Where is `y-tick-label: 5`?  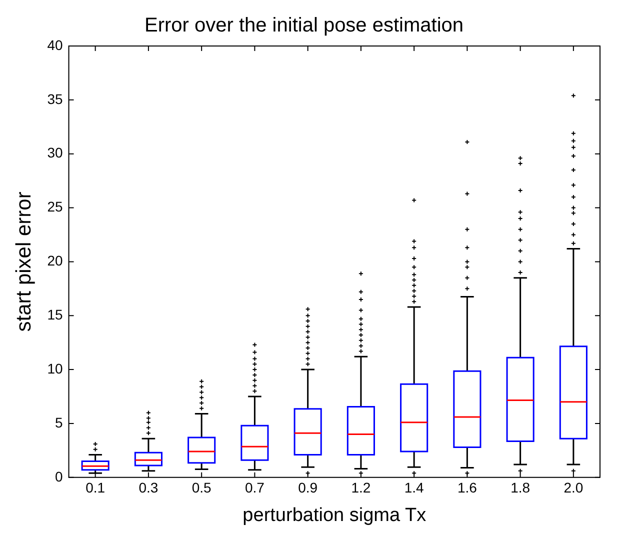 y-tick-label: 5 is located at coordinates (58, 422).